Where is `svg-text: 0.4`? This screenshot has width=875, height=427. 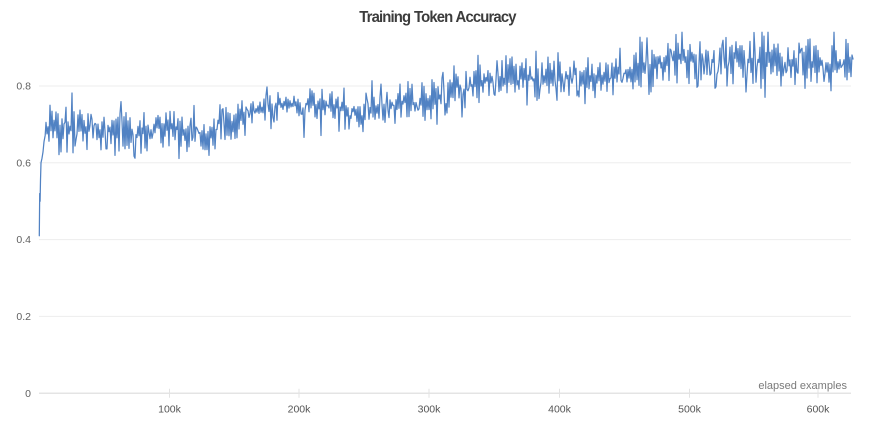 svg-text: 0.4 is located at coordinates (23, 240).